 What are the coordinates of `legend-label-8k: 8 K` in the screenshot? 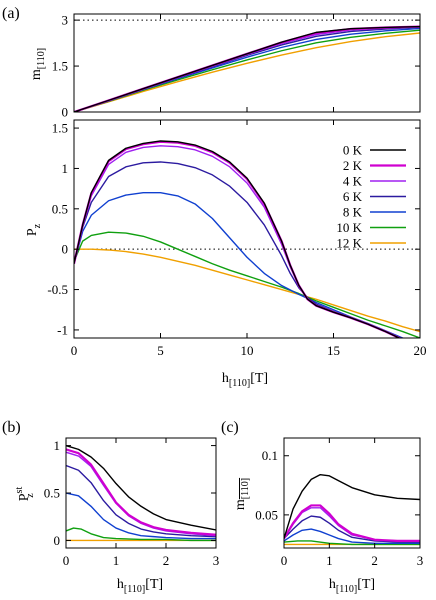 It's located at (353, 212).